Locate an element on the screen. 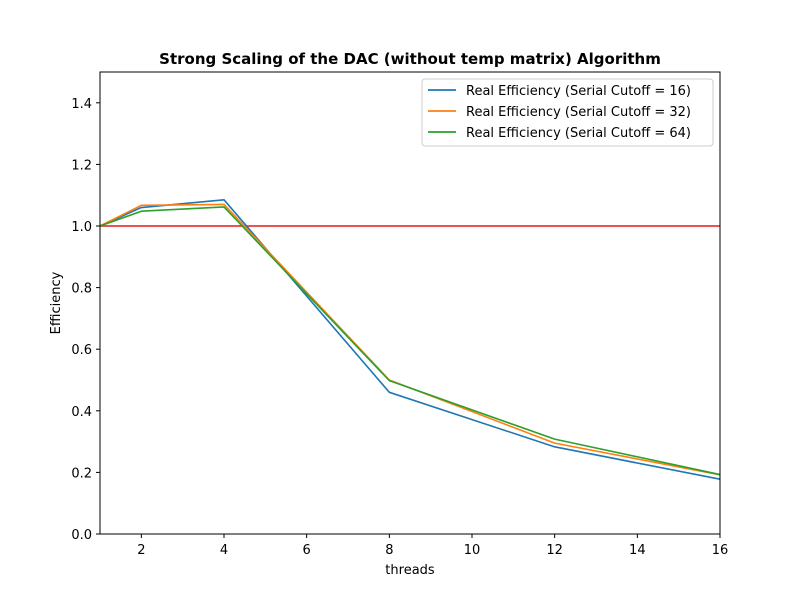 The width and height of the screenshot is (800, 600). legend-label-2: Real Efficiency (Serial Cutoff = 32) is located at coordinates (578, 112).